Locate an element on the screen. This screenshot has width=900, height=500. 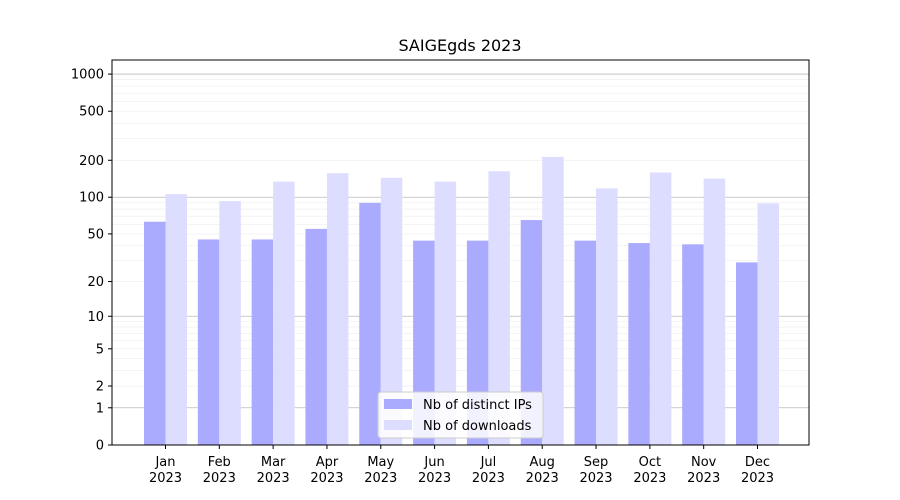
legend: Nb of distinct IPs Nb of downloads is located at coordinates (460, 415).